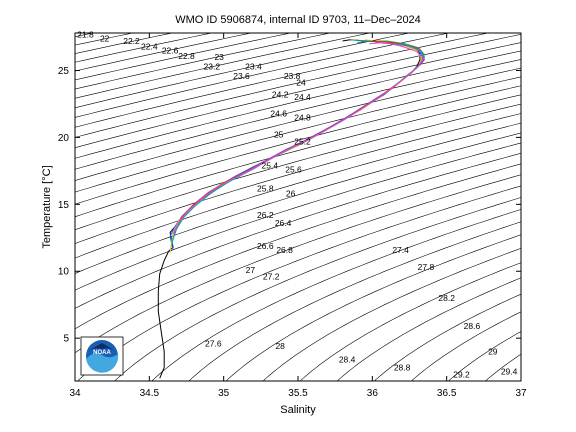 The height and width of the screenshot is (432, 576). Describe the element at coordinates (472, 326) in the screenshot. I see `contour-label: 28.6` at that location.